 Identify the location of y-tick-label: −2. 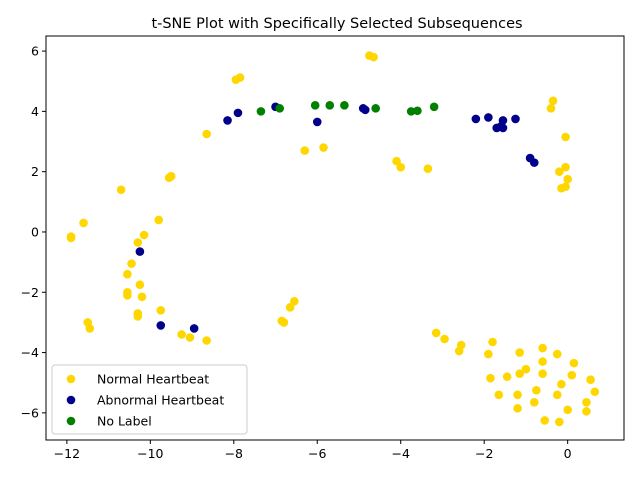
(30, 292).